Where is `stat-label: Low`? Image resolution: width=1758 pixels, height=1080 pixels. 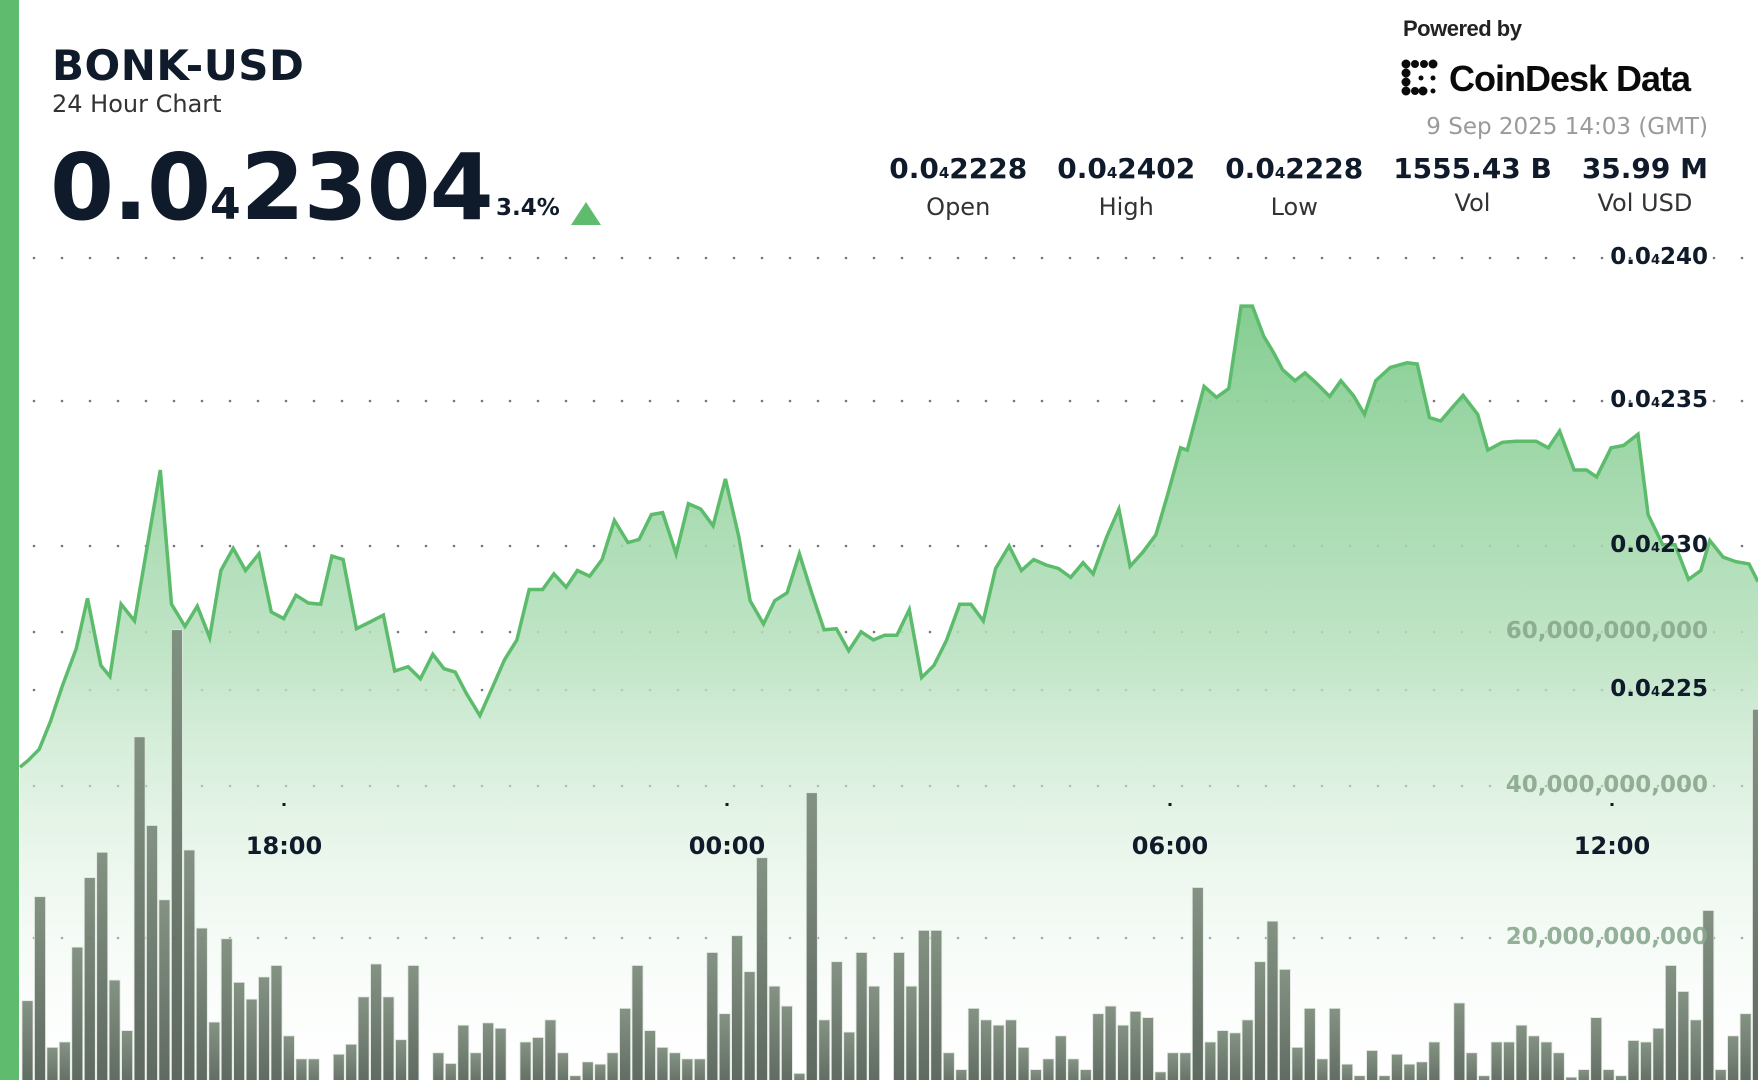
stat-label: Low is located at coordinates (1294, 207).